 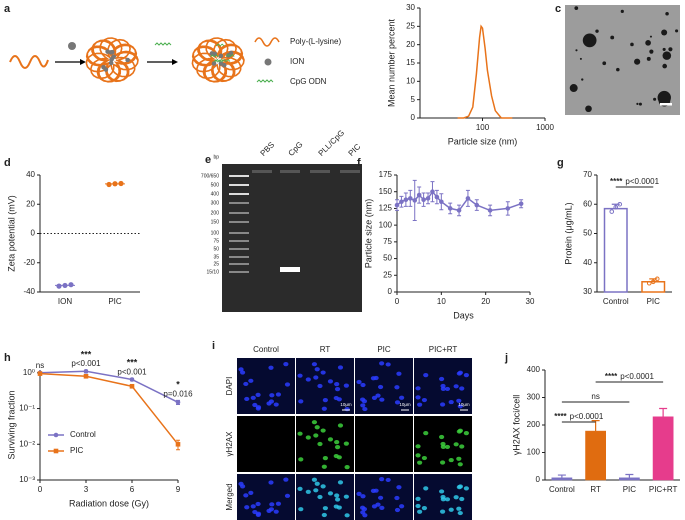 What do you see at coordinates (215, 203) in the screenshot?
I see `ladder-label: 300` at bounding box center [215, 203].